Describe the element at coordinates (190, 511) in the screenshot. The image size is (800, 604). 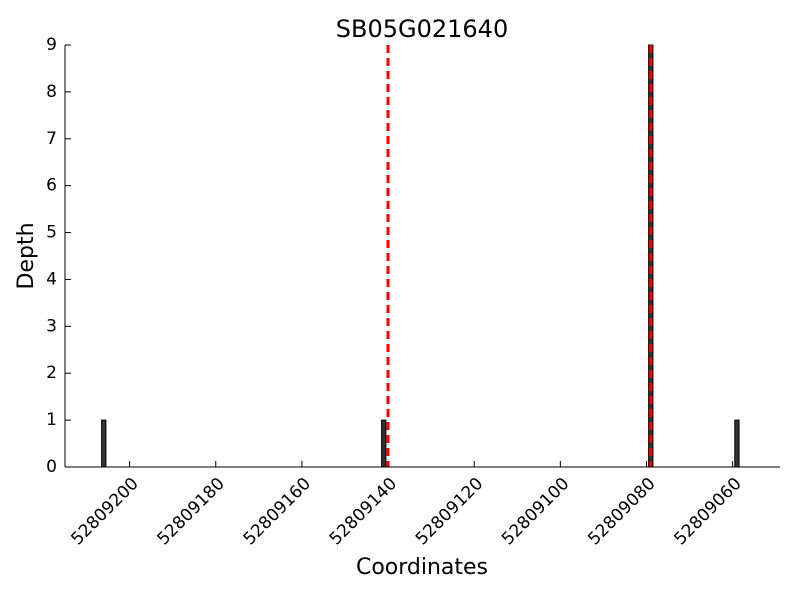
I see `x-tick-label: 52809180` at that location.